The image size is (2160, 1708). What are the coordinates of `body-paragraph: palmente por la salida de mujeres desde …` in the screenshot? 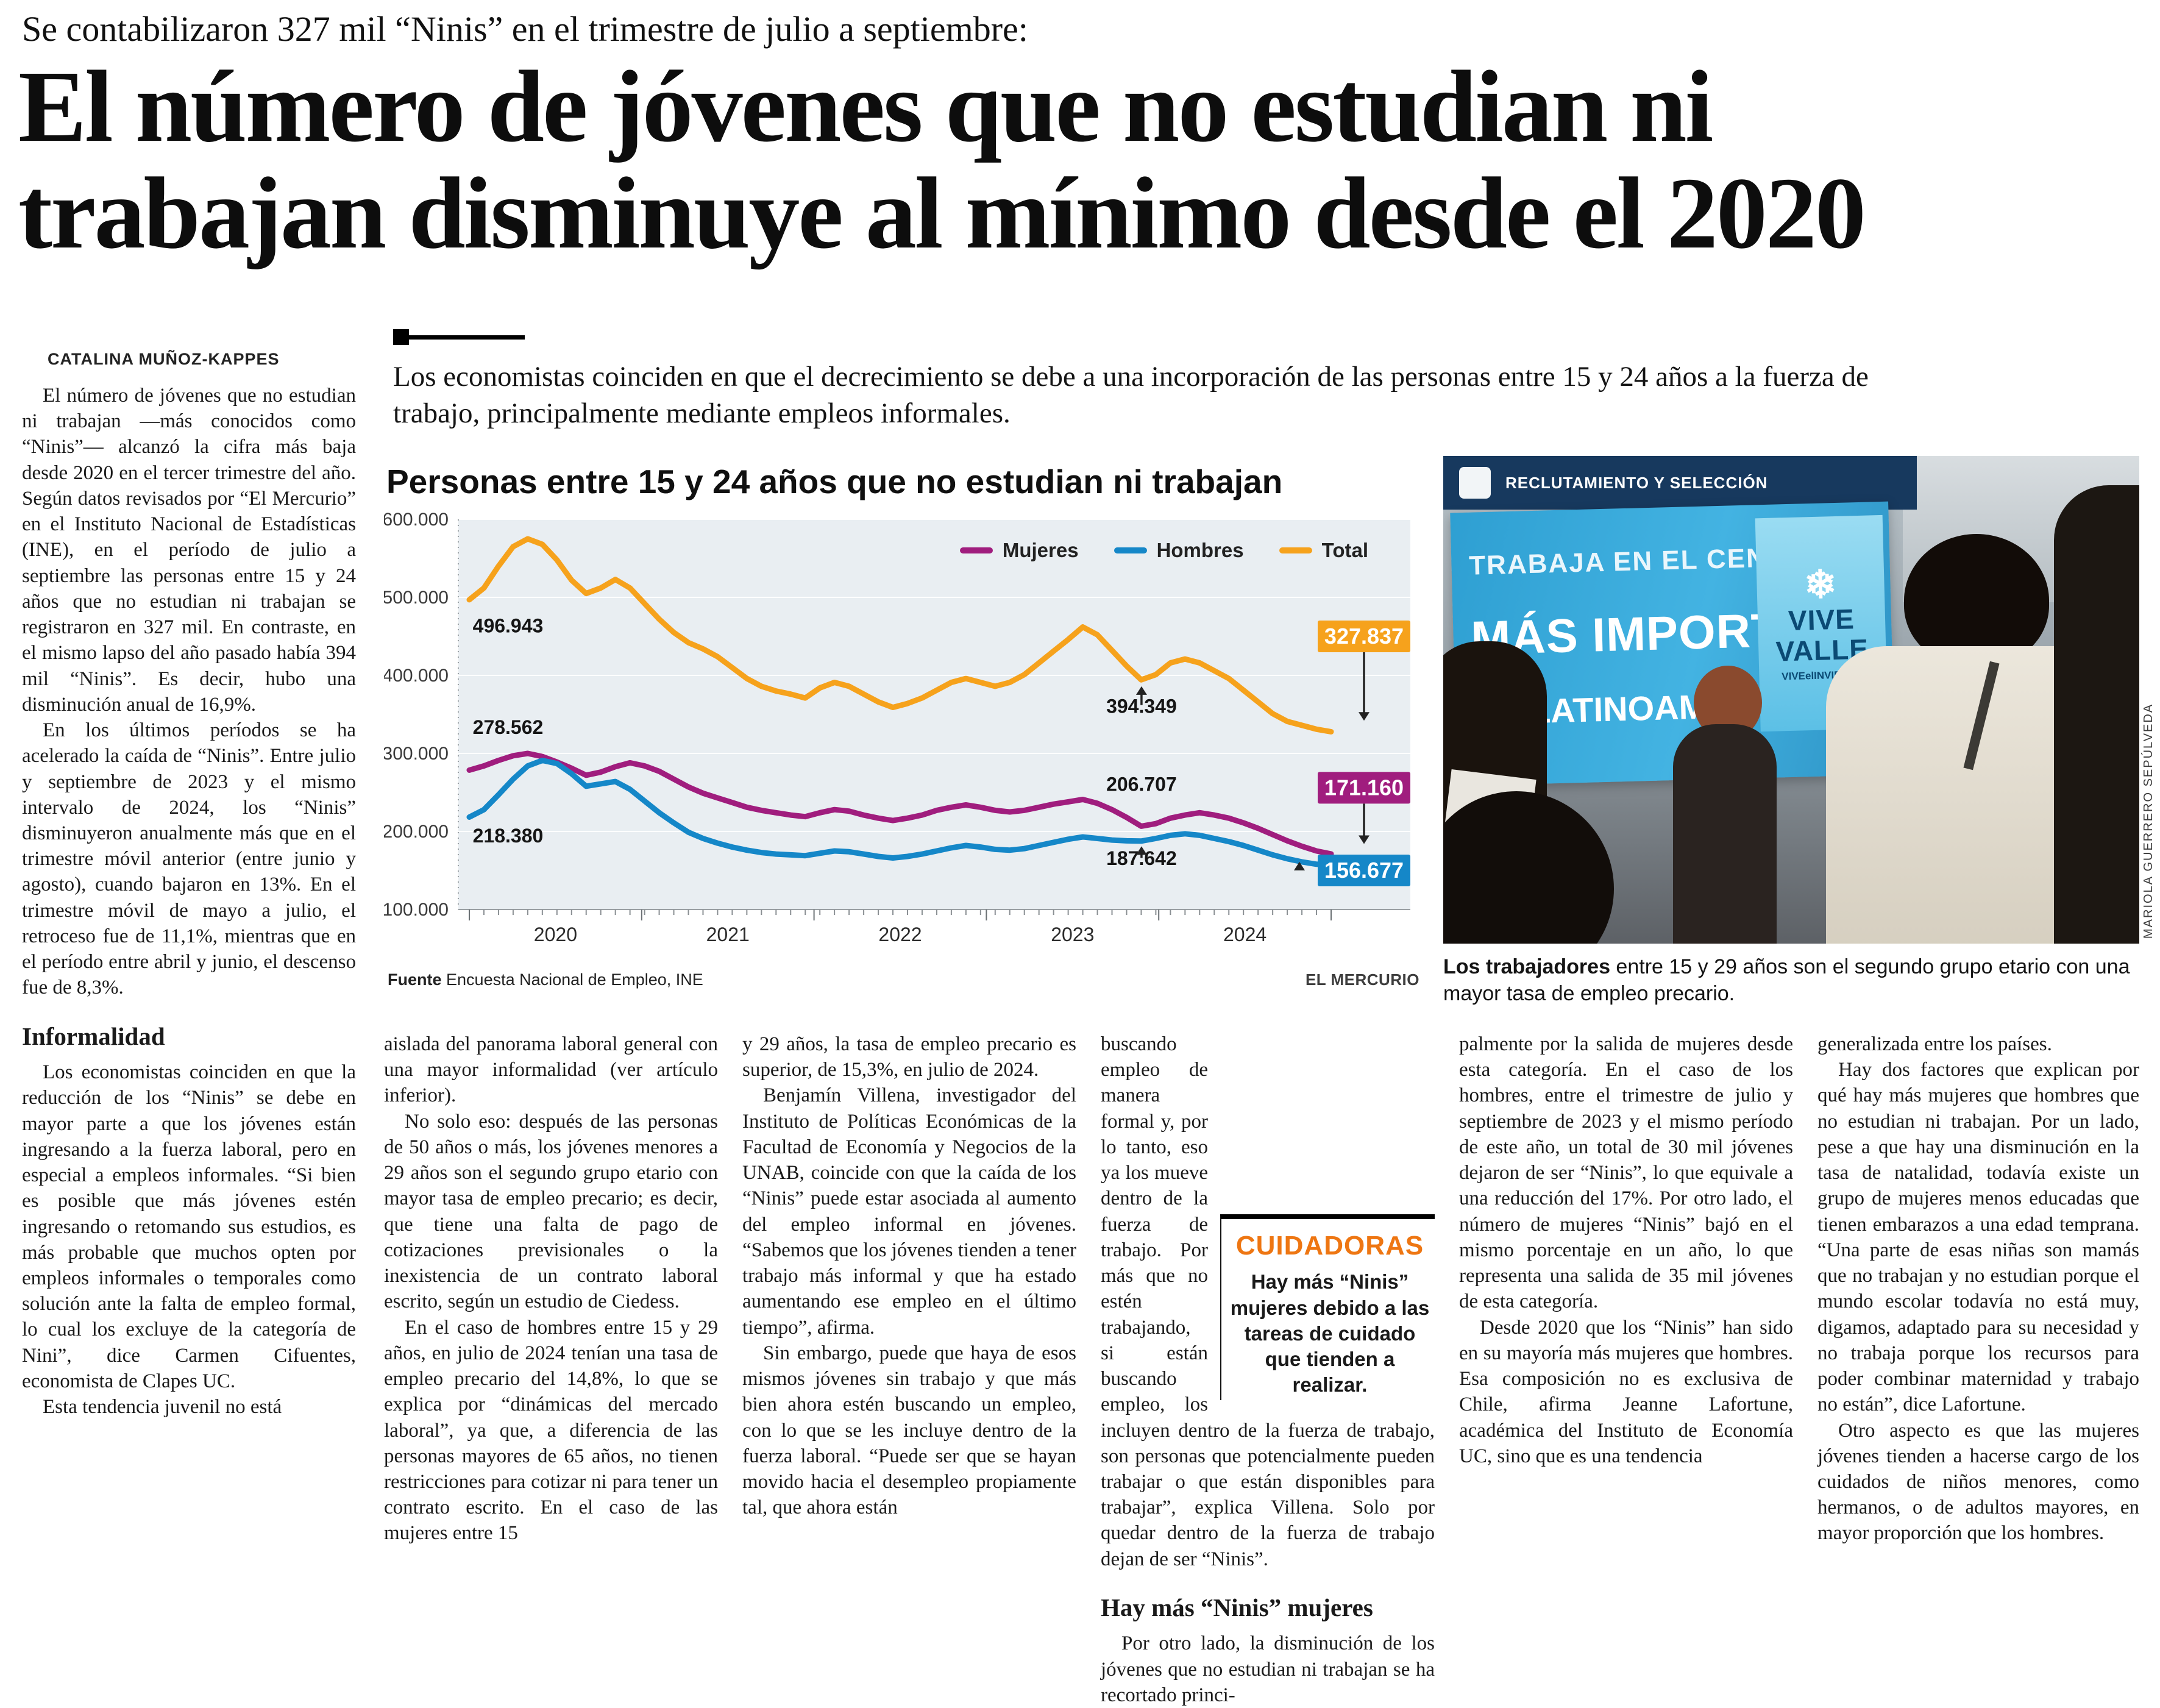 It's located at (1626, 1173).